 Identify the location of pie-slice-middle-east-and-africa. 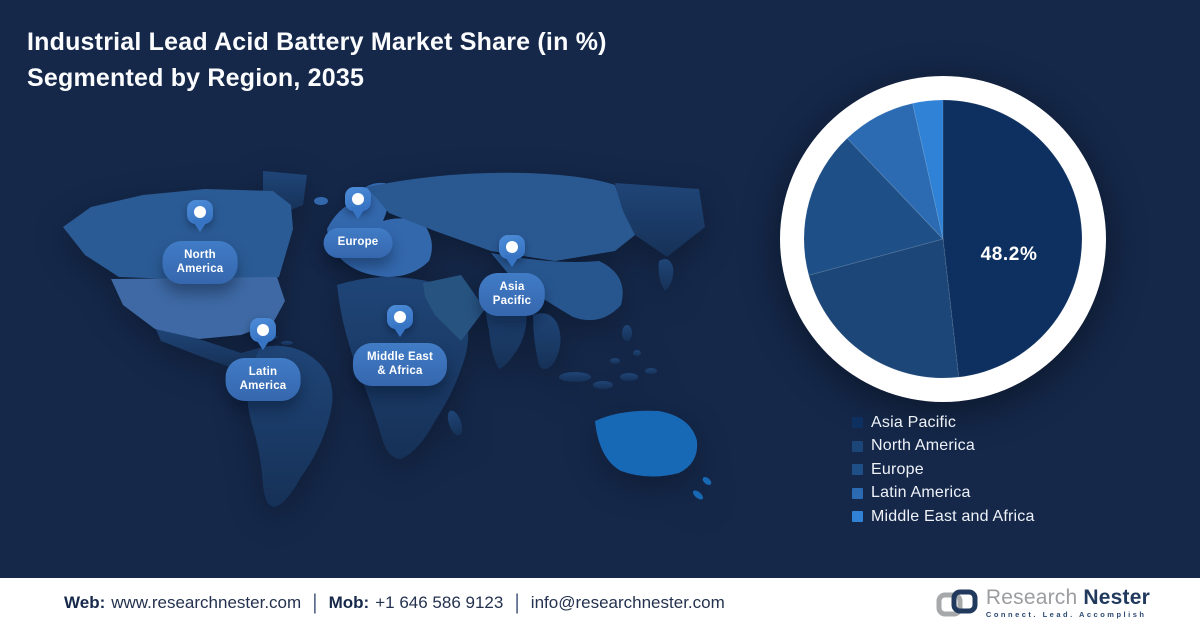
(928, 169).